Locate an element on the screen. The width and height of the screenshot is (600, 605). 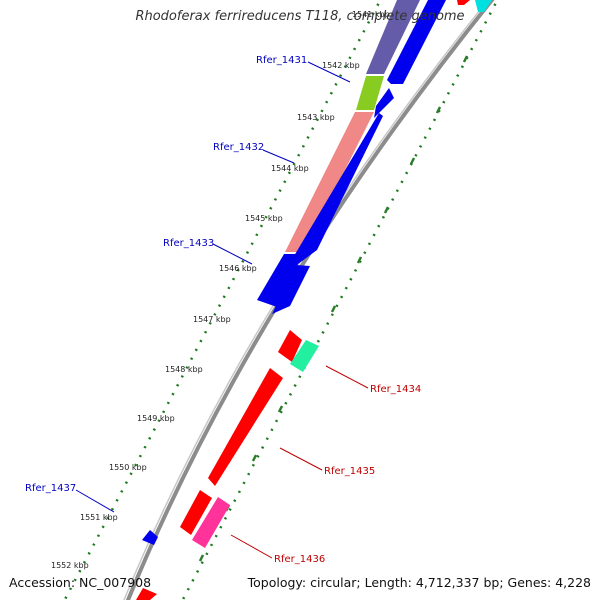
cds-red-bottom is located at coordinates (146, 594).